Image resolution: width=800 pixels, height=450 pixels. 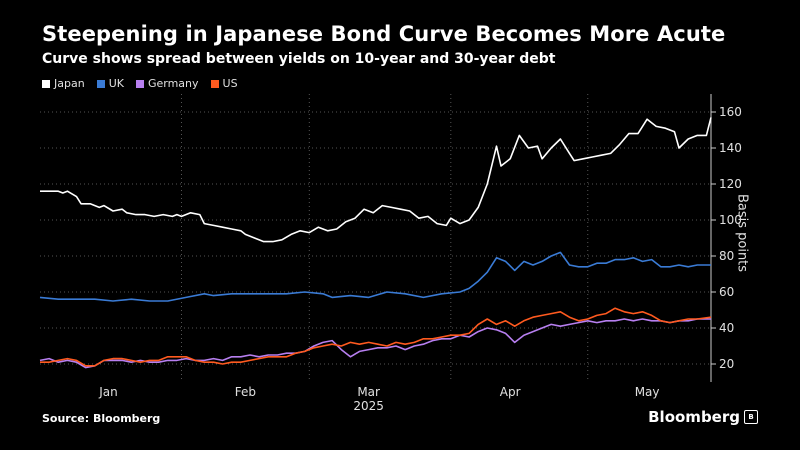 I want to click on bloomberg-icon: B, so click(x=751, y=417).